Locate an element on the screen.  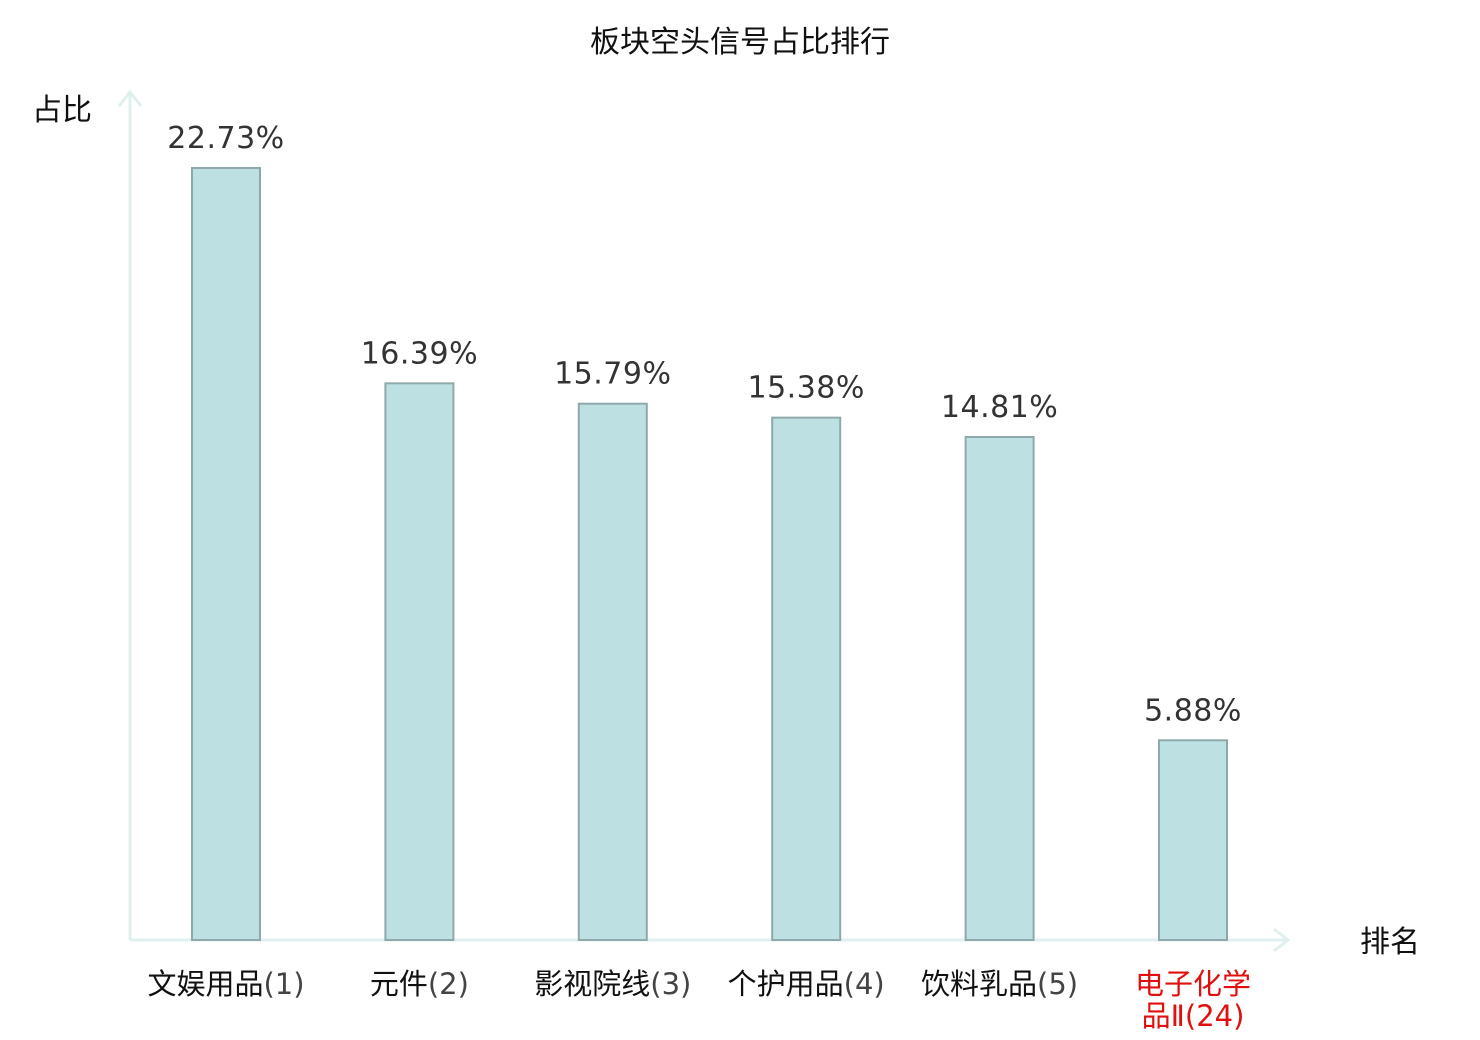
data-label: 22.73% is located at coordinates (225, 138).